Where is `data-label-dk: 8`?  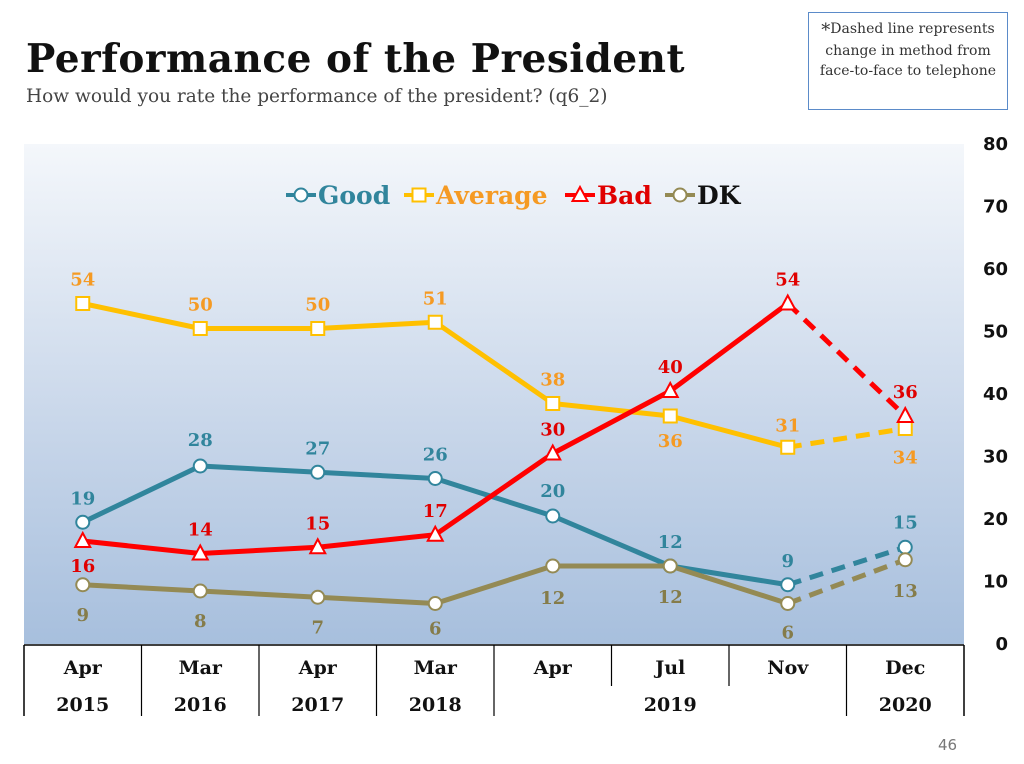 data-label-dk: 8 is located at coordinates (200, 621).